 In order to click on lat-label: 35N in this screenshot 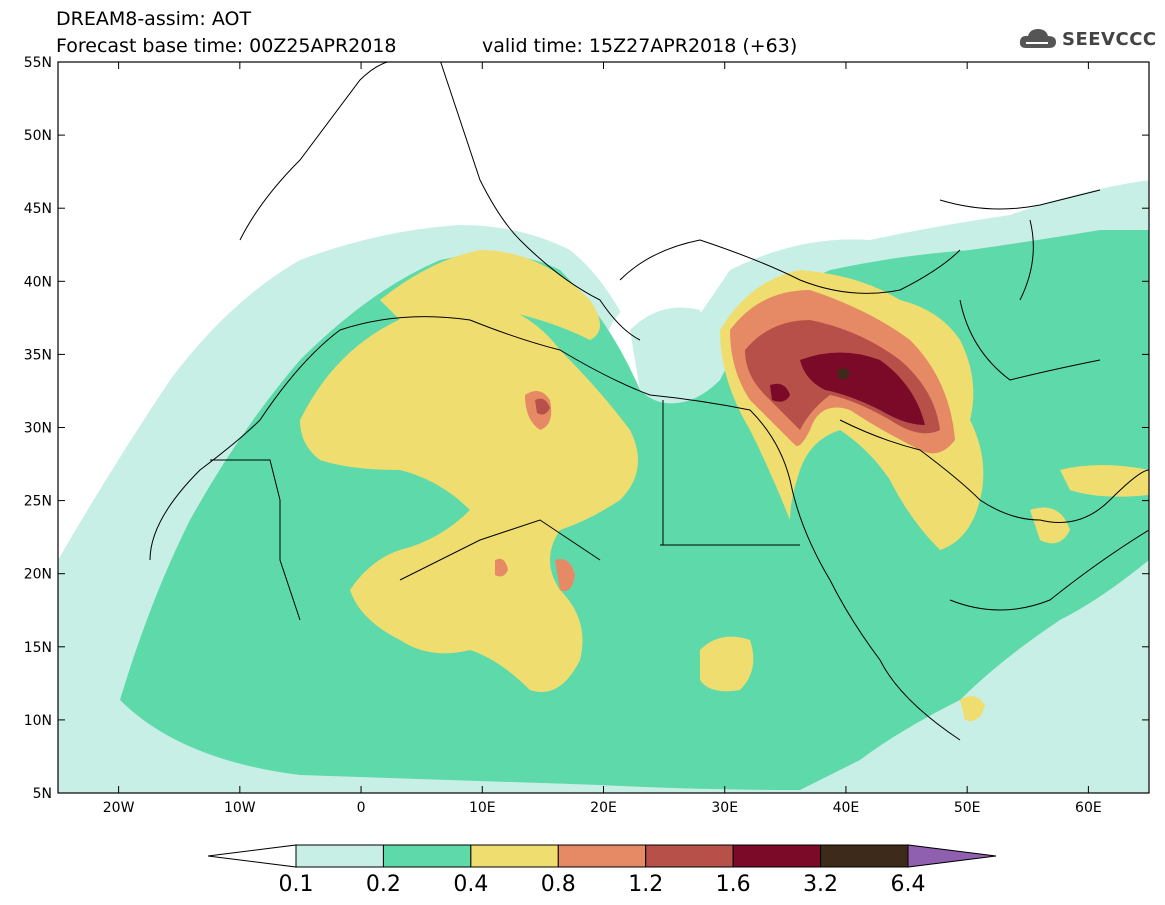, I will do `click(38, 355)`.